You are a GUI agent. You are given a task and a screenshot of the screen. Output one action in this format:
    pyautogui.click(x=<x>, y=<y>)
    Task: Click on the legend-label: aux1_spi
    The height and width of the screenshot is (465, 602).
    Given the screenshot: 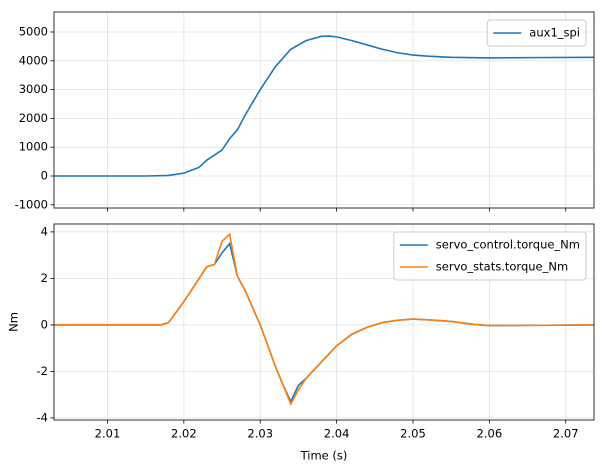 What is the action you would take?
    pyautogui.click(x=554, y=33)
    